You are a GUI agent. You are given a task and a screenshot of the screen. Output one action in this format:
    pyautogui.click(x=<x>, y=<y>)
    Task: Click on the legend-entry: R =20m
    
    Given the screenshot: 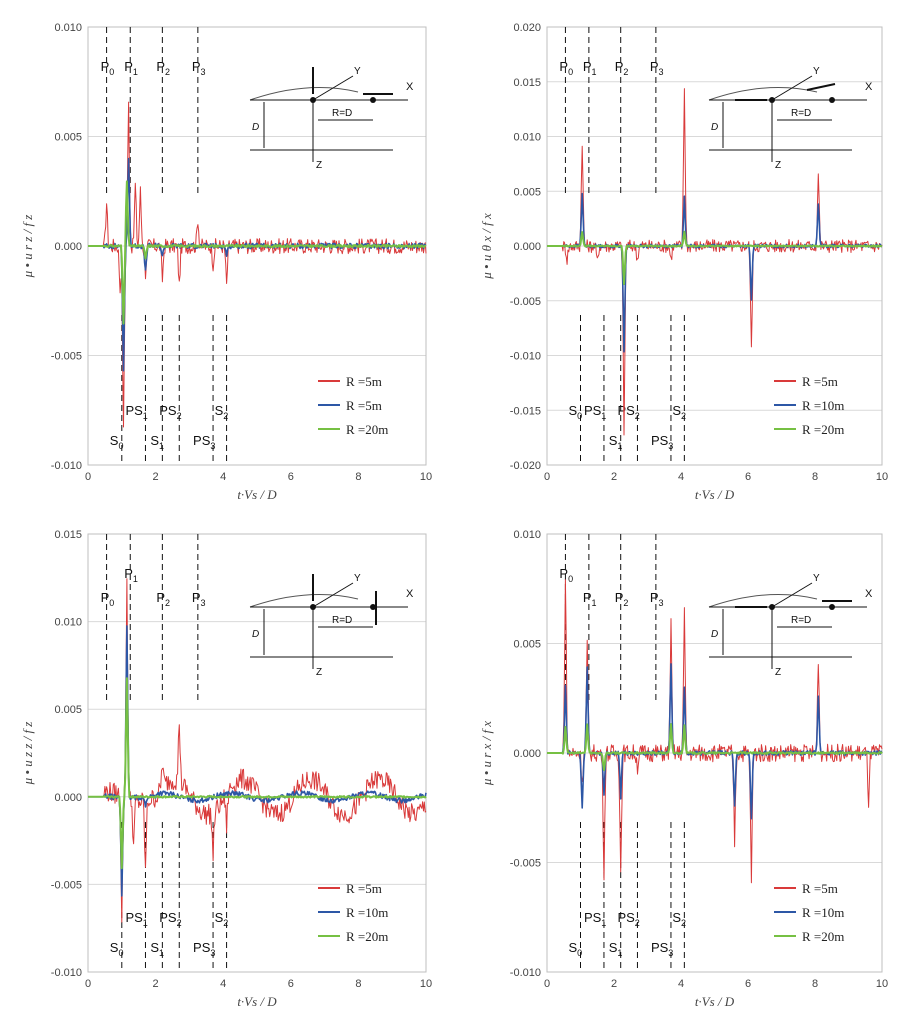 What is the action you would take?
    pyautogui.click(x=823, y=936)
    